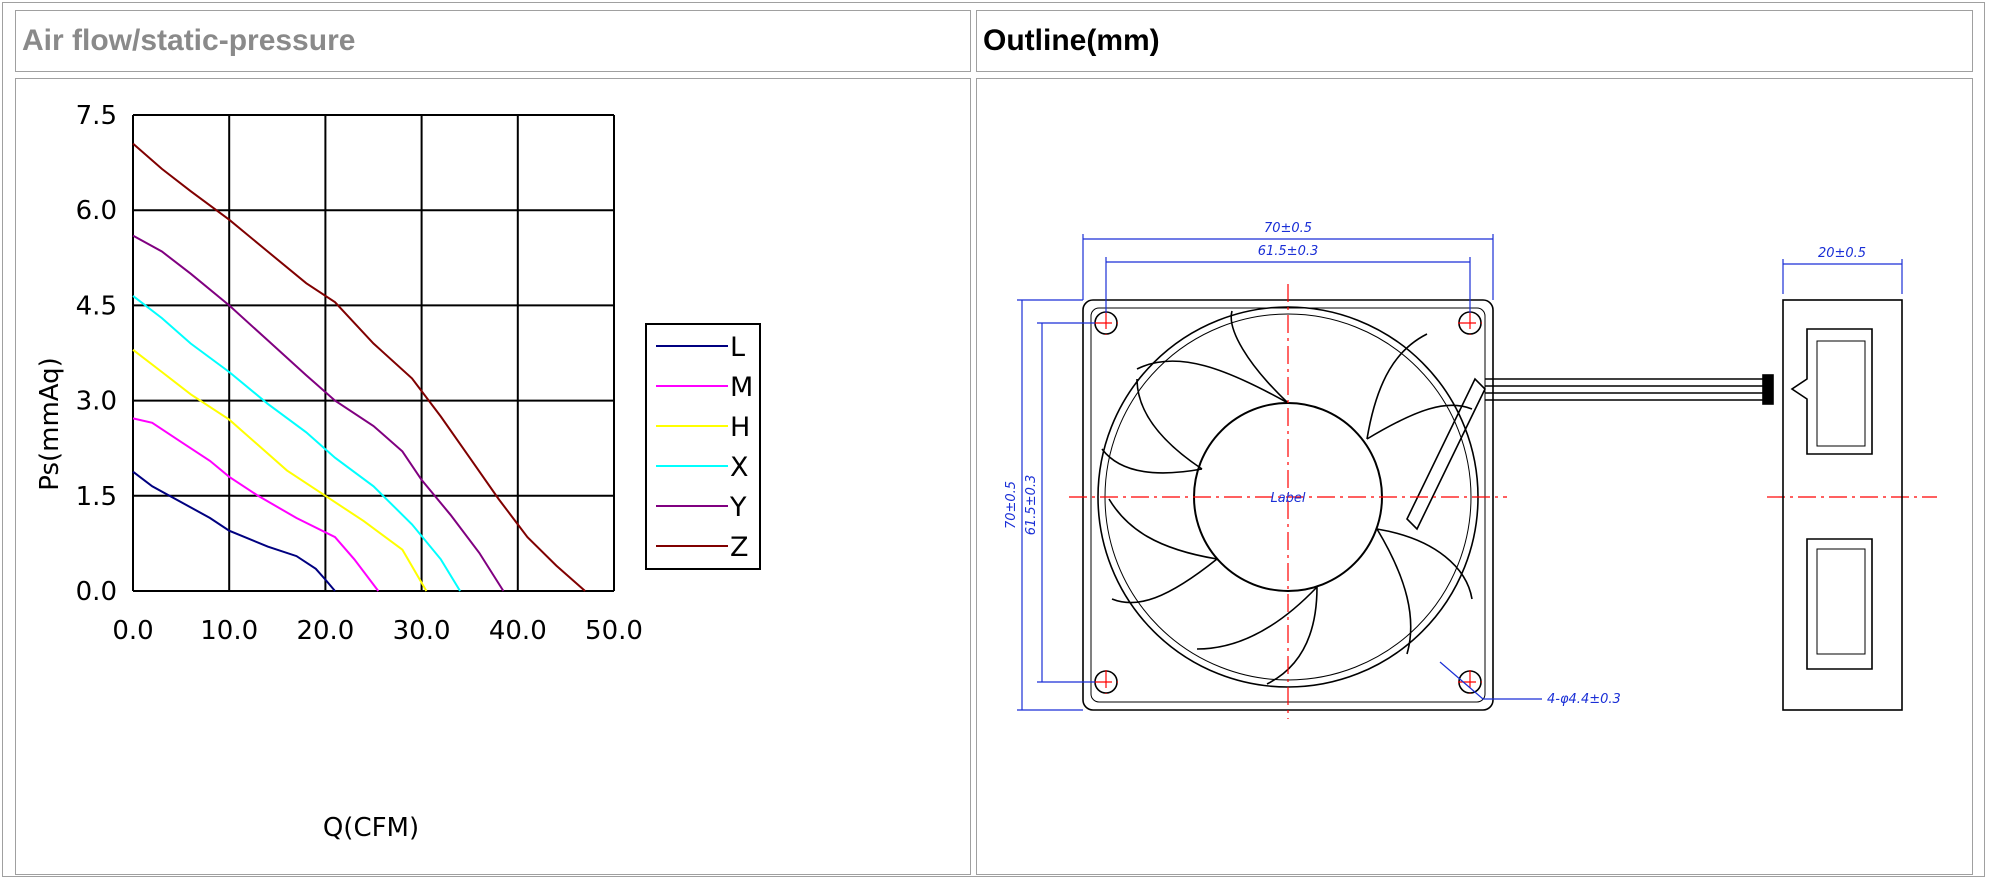 This screenshot has height=881, width=1989. I want to click on dim-side: 20±0.5, so click(1842, 253).